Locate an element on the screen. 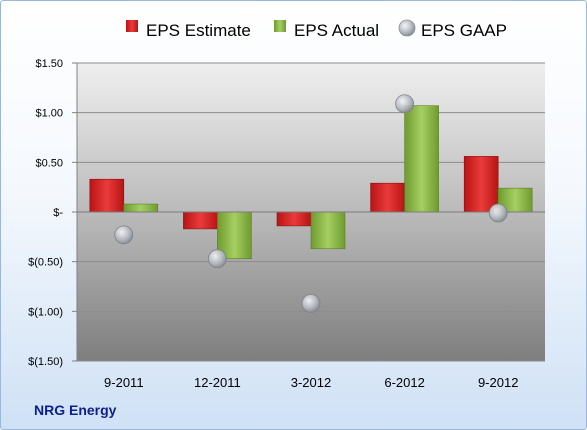 The width and height of the screenshot is (587, 430). legend-item-eps-gaap: EPS GAAP is located at coordinates (452, 29).